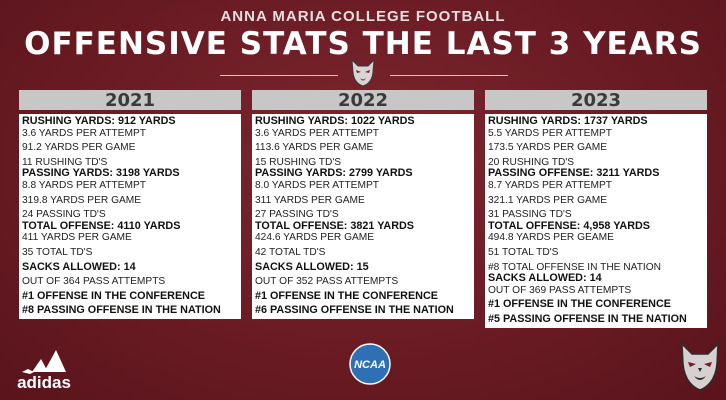 The height and width of the screenshot is (400, 726). Describe the element at coordinates (548, 200) in the screenshot. I see `stat-detail: 321.1 YARDS PER GAME` at that location.